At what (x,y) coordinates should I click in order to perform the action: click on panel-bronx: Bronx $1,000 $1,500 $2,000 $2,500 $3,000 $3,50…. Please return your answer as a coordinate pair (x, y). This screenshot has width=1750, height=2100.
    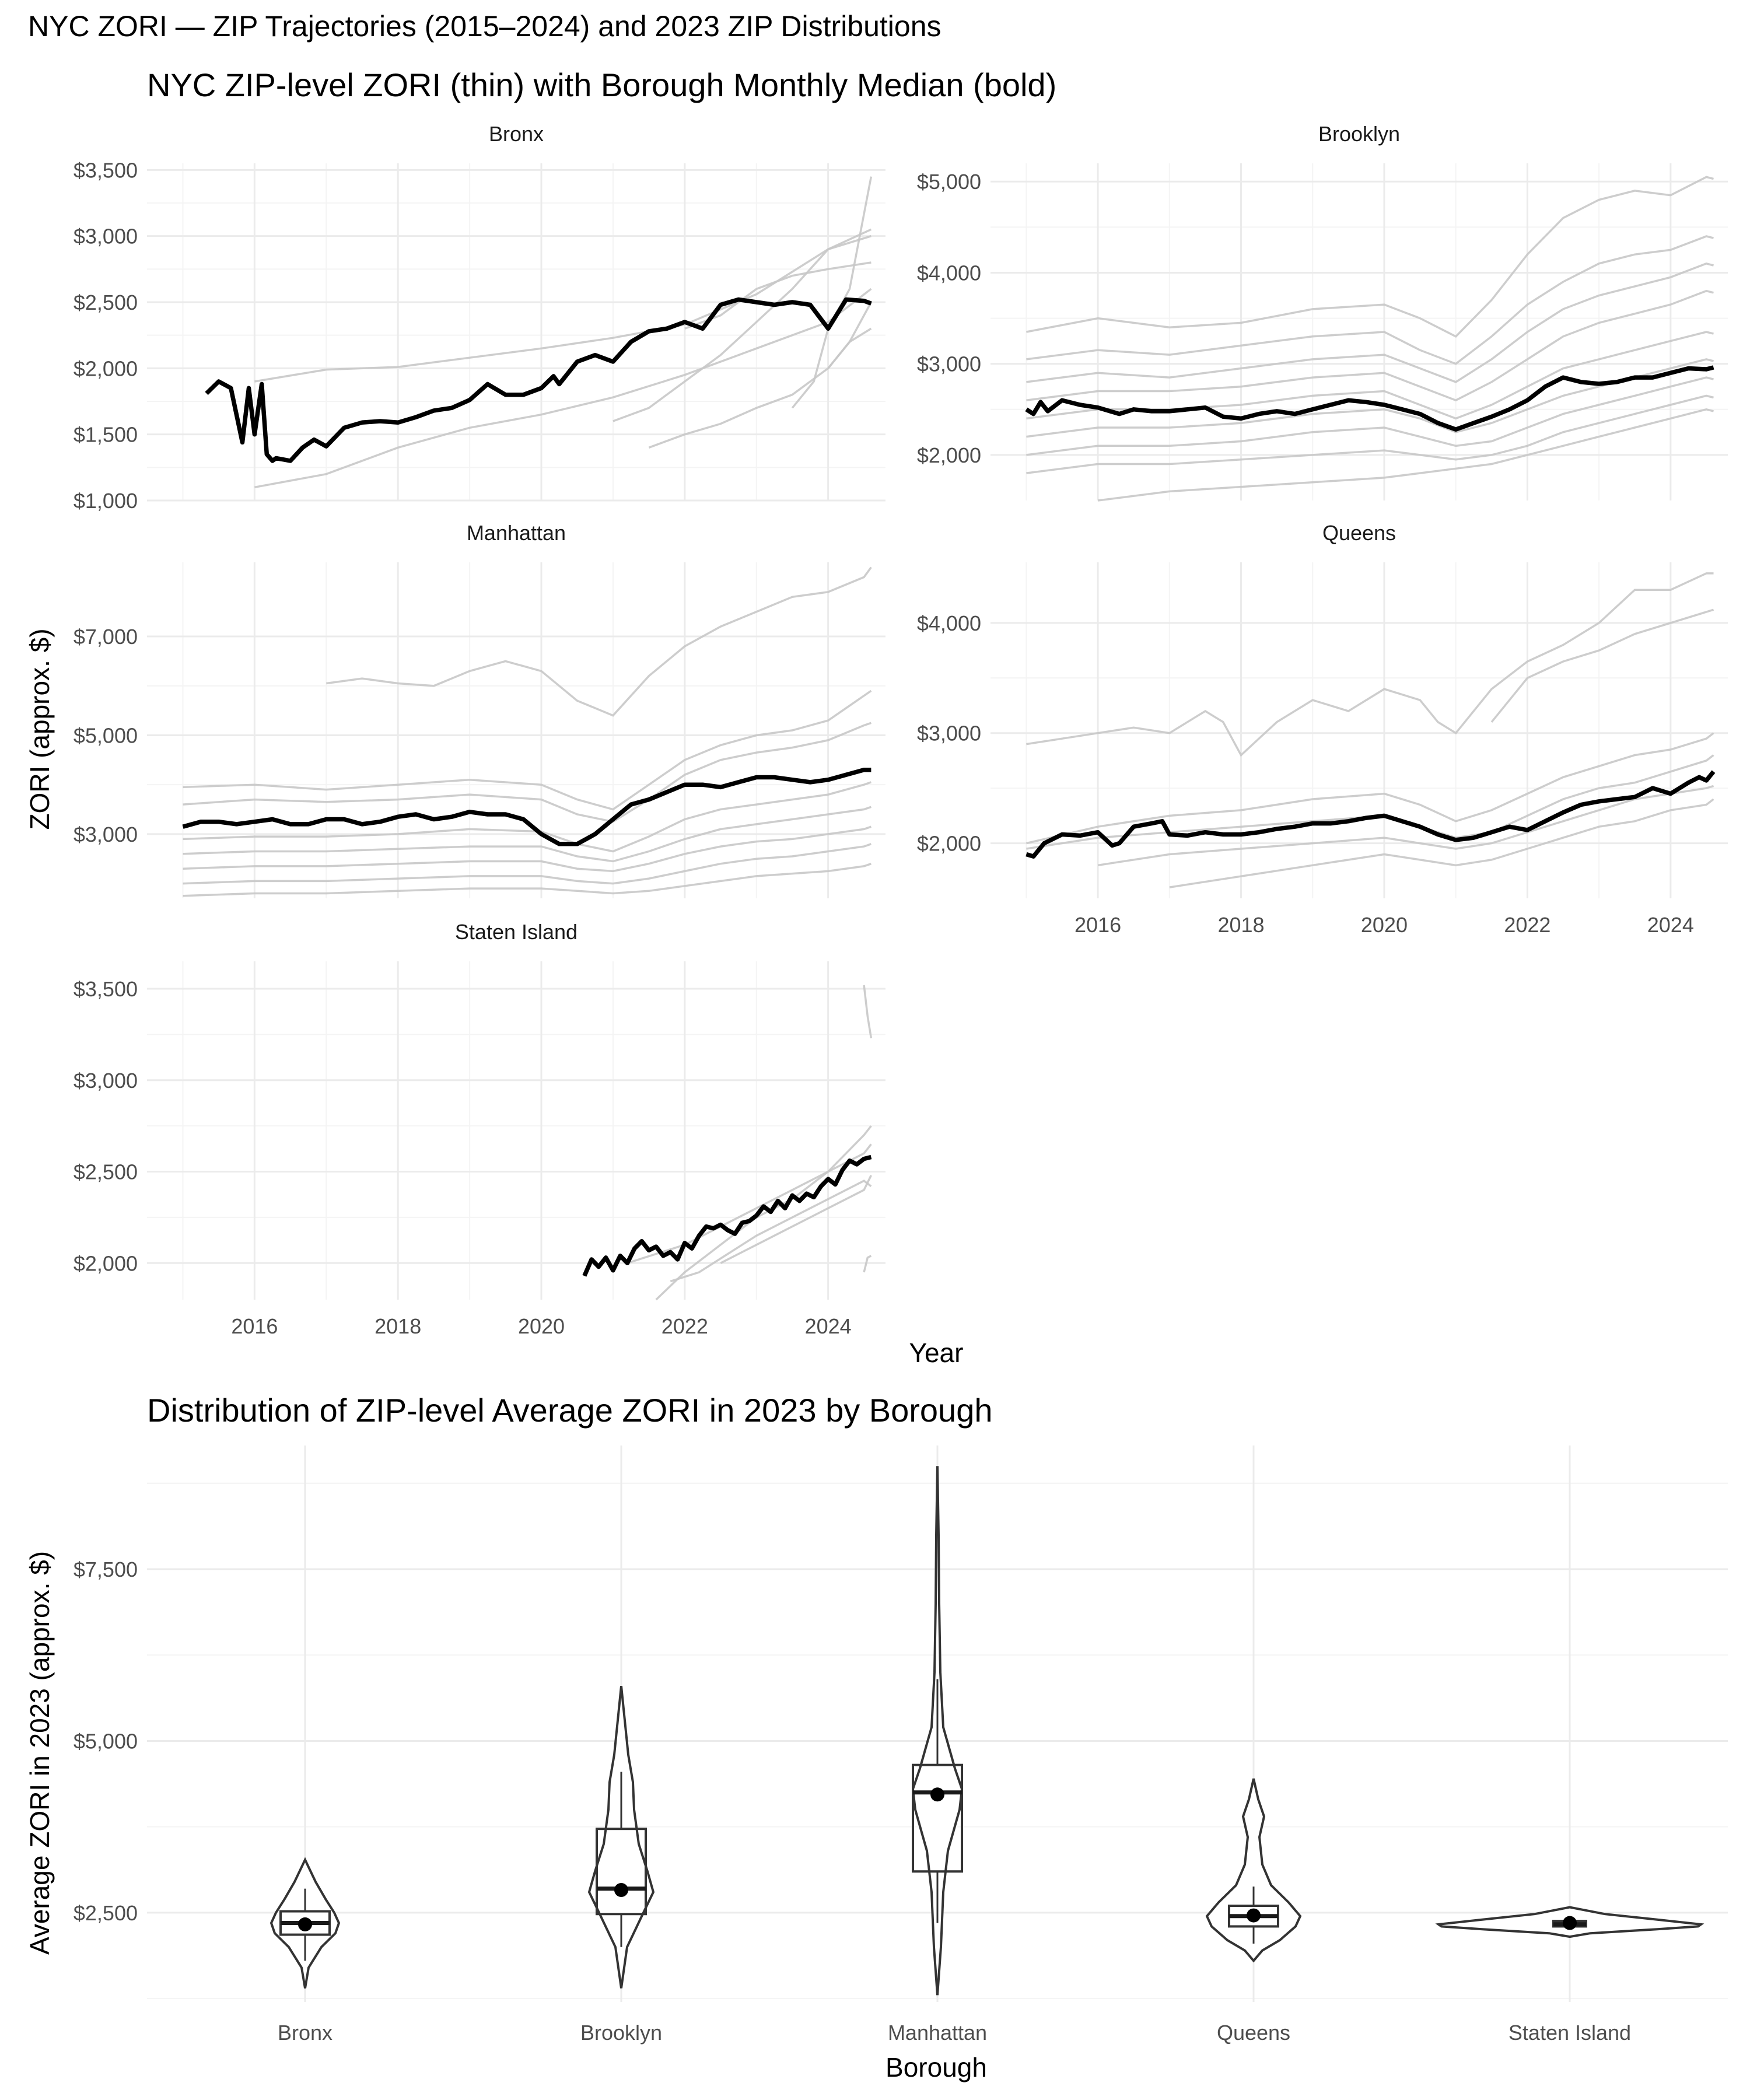
    Looking at the image, I should click on (480, 317).